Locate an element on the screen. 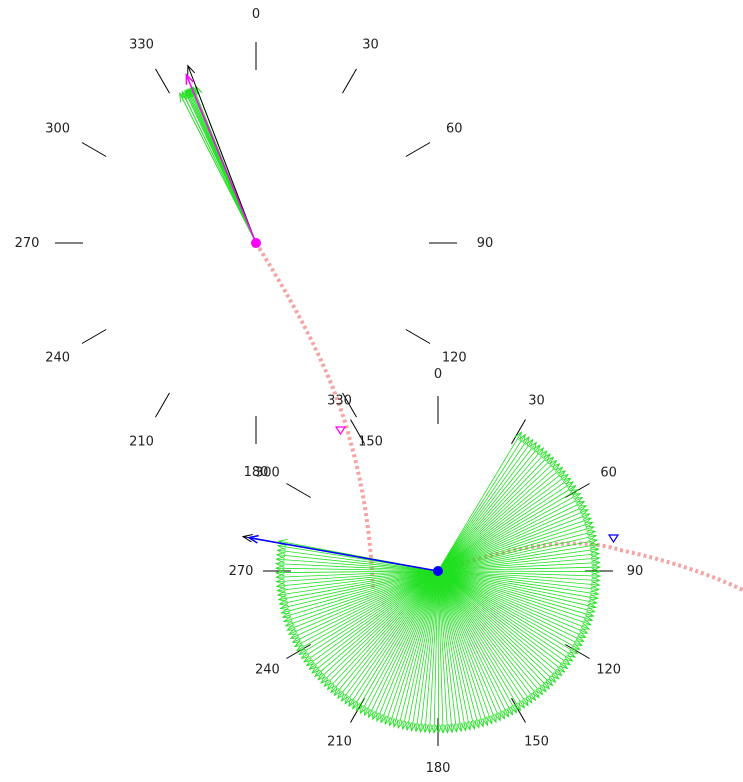  heading-arrow-b-head is located at coordinates (247, 538).